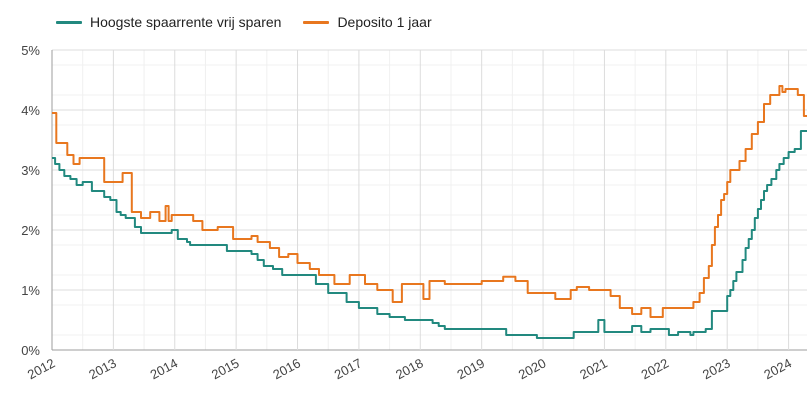 The height and width of the screenshot is (405, 810). What do you see at coordinates (30, 50) in the screenshot?
I see `y-tick-label: 5%` at bounding box center [30, 50].